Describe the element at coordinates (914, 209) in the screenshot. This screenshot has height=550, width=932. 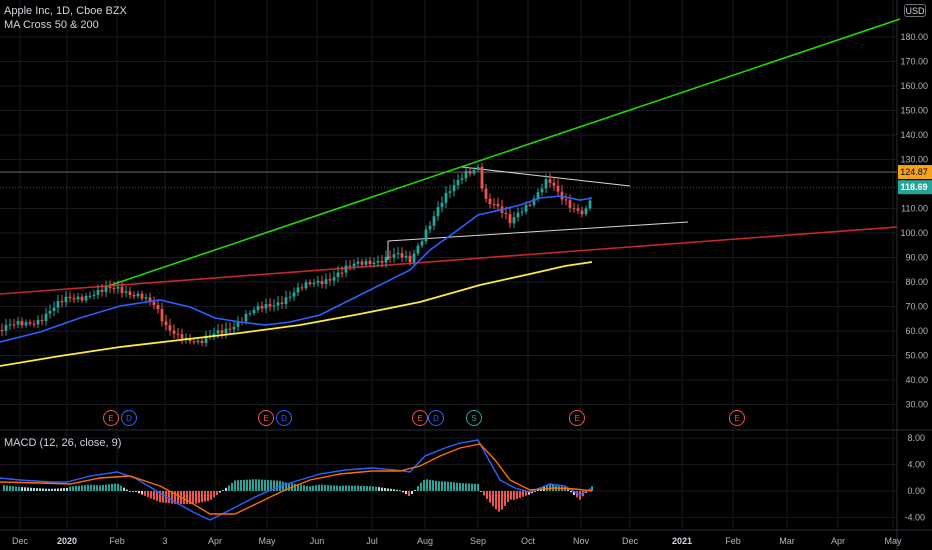
I see `price-tick-label: 110.00` at that location.